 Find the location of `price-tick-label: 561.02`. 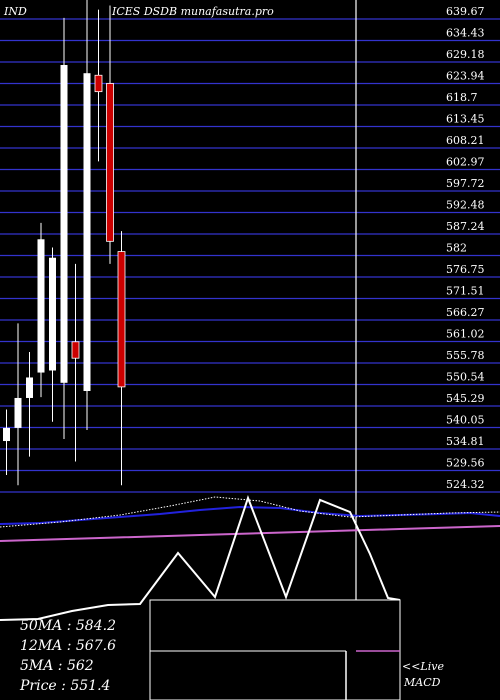

price-tick-label: 561.02 is located at coordinates (465, 334).